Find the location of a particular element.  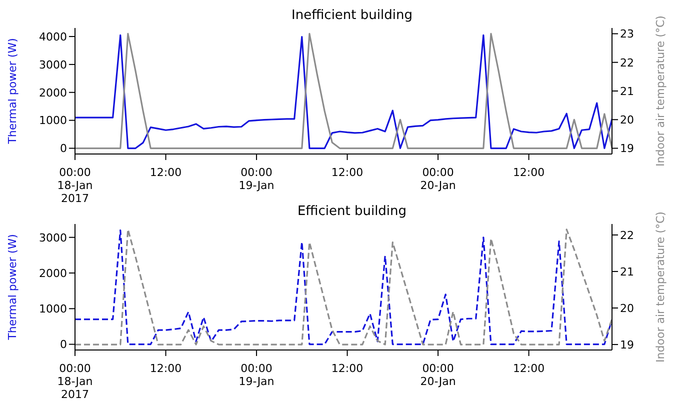

y-tick-label: 4000 is located at coordinates (53, 37).